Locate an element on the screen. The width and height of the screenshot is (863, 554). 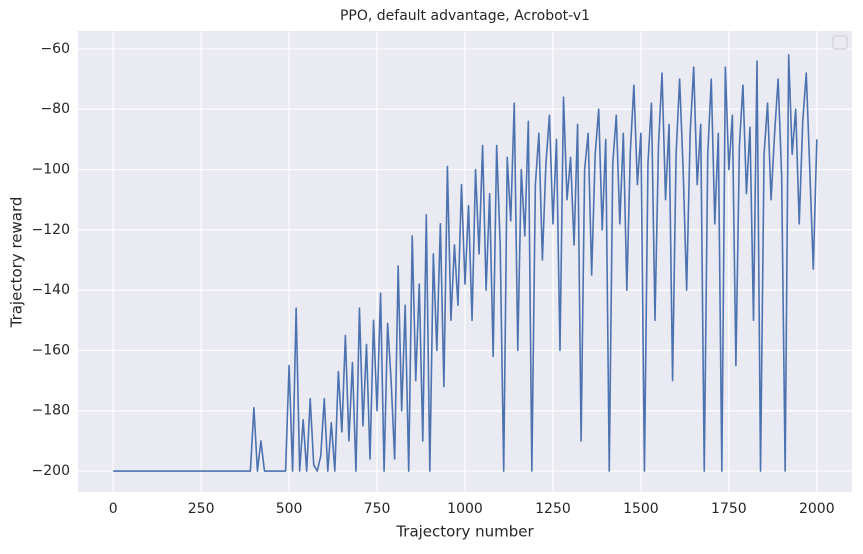
y-tick-label: −80 is located at coordinates (55, 109).